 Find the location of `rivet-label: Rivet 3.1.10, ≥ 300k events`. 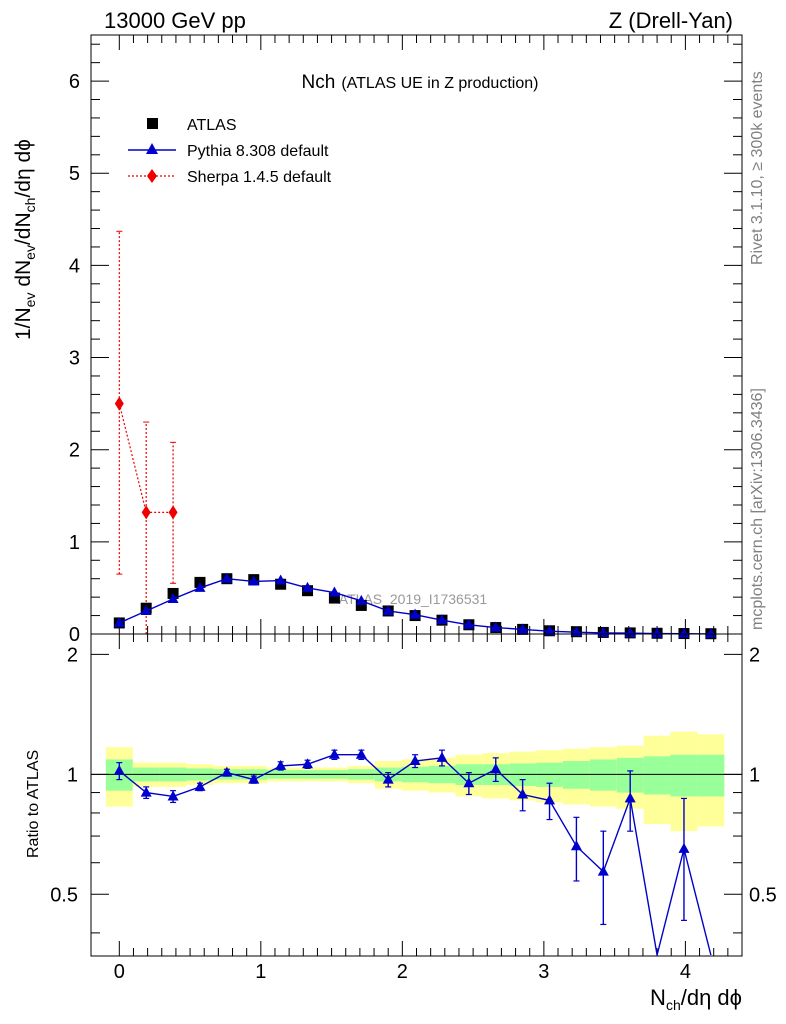

rivet-label: Rivet 3.1.10, ≥ 300k events is located at coordinates (757, 168).